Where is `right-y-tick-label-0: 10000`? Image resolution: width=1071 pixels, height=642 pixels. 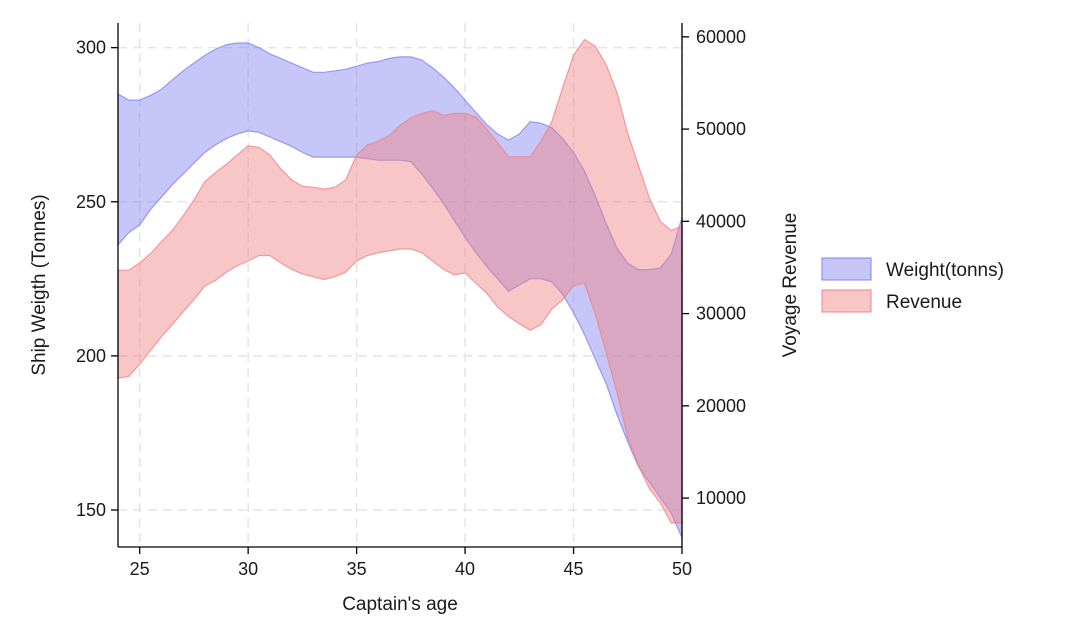 right-y-tick-label-0: 10000 is located at coordinates (721, 498).